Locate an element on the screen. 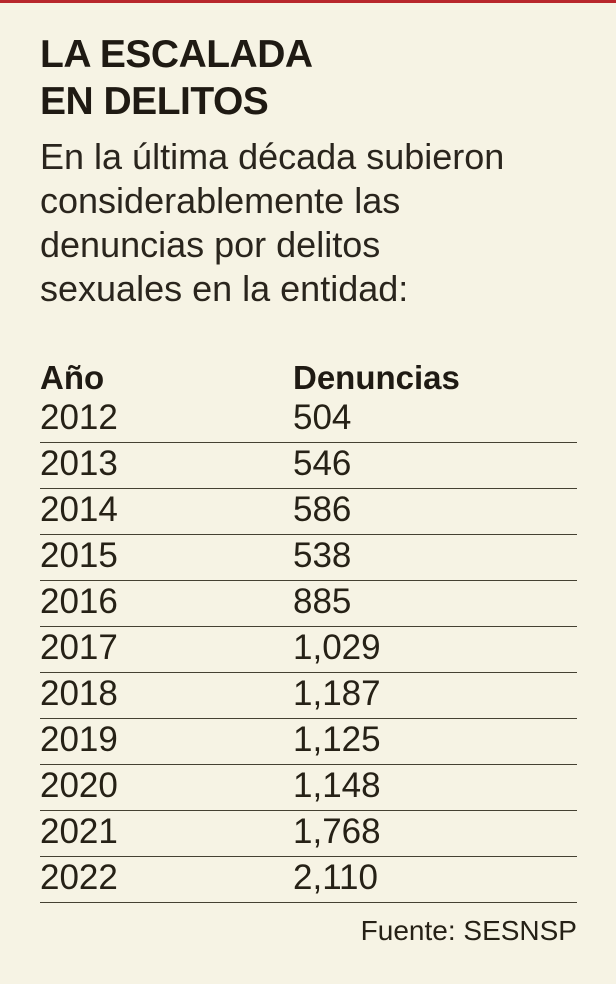  table-row: 2019 1,125 is located at coordinates (308, 742).